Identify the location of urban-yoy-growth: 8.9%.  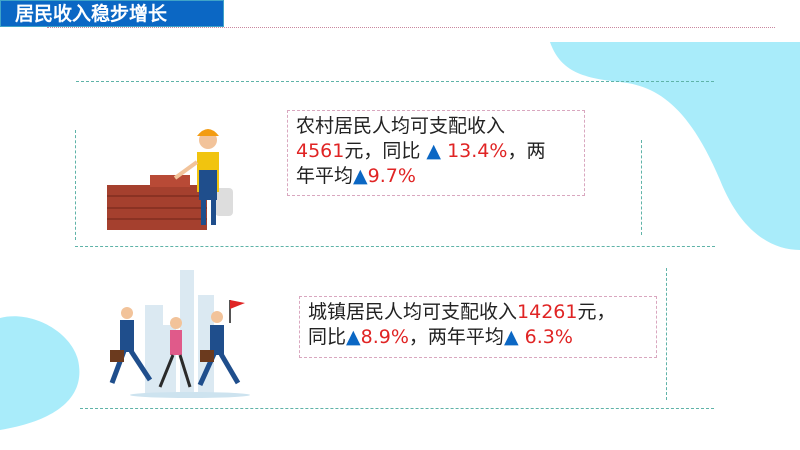
(384, 337).